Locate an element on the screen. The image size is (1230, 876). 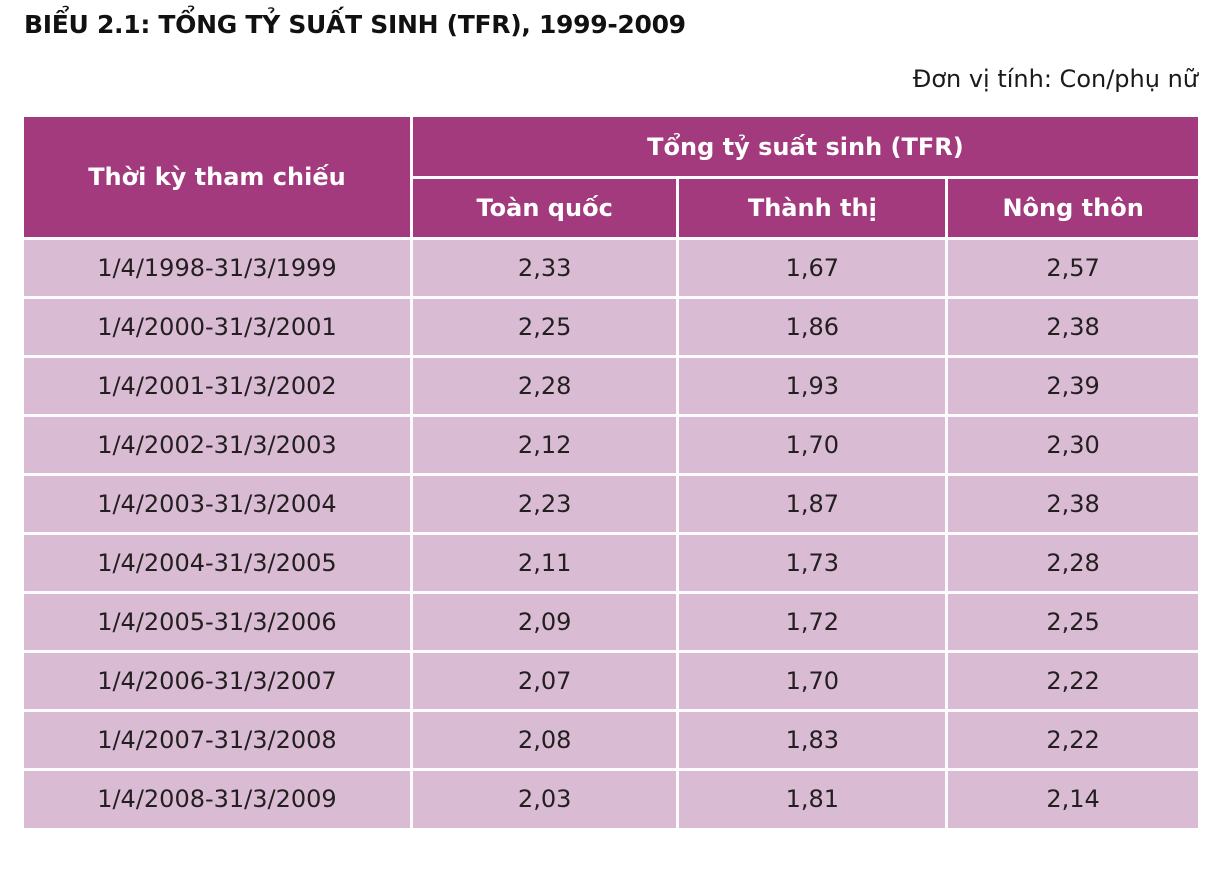
total-cell: 2,07 is located at coordinates (544, 680).